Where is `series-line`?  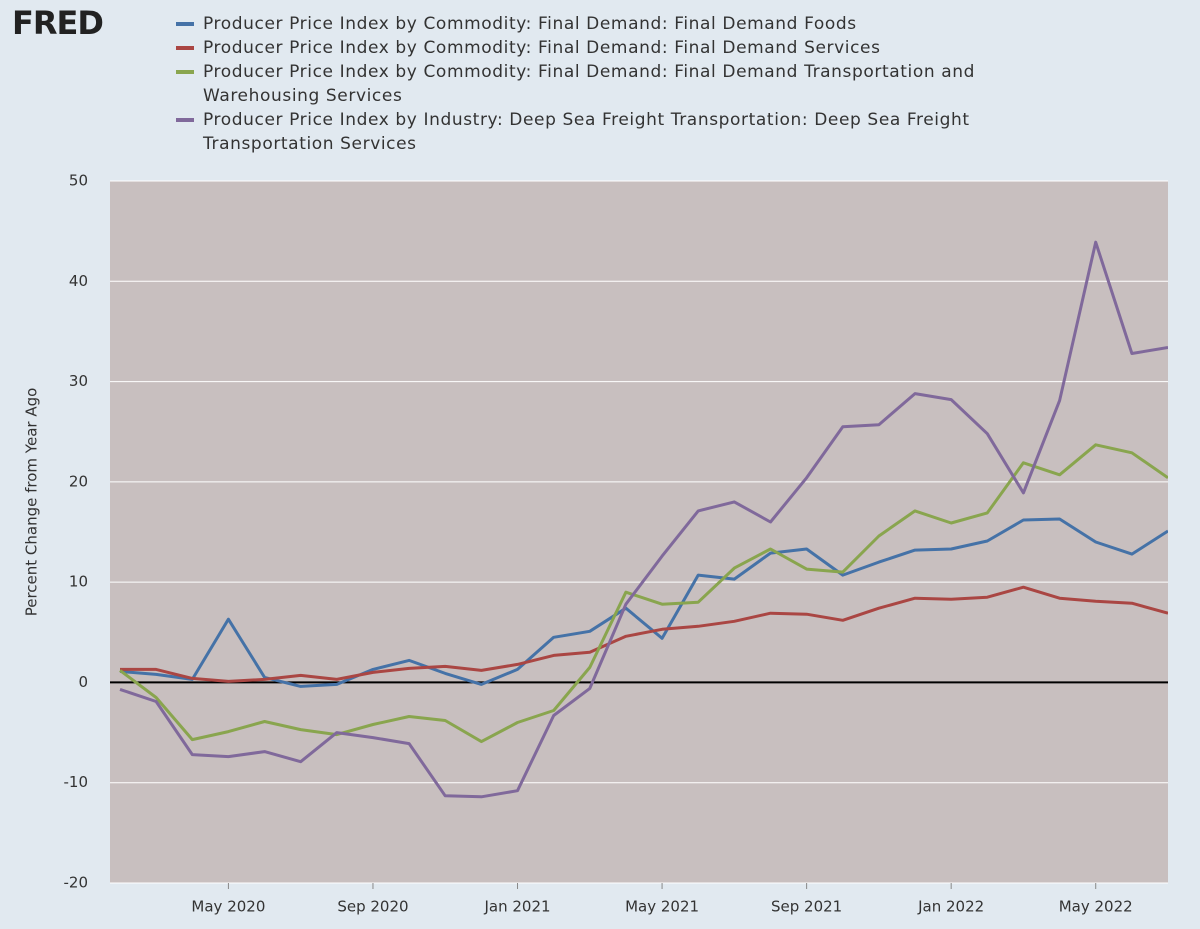 series-line is located at coordinates (644, 634).